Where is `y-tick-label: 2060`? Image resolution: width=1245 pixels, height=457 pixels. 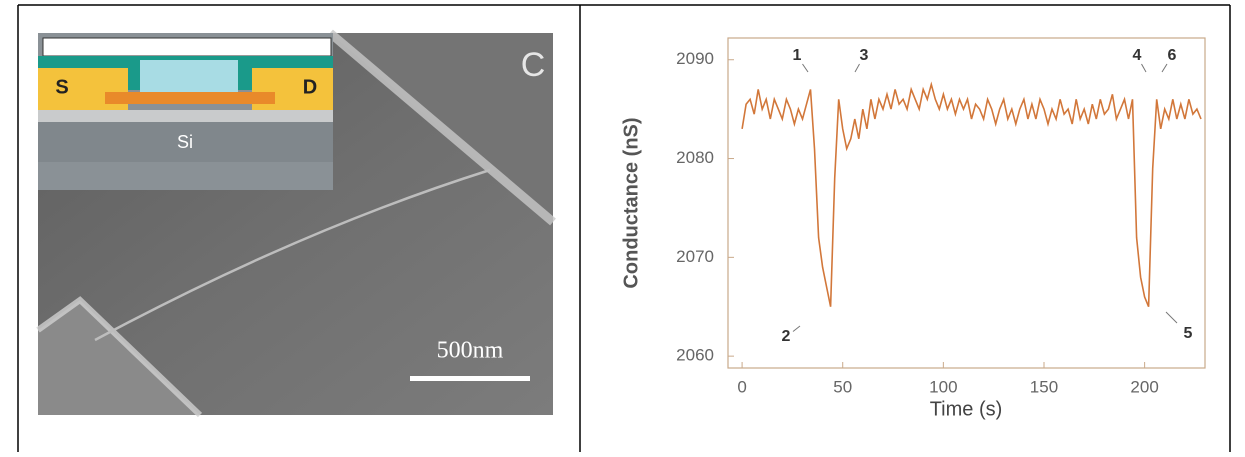
y-tick-label: 2060 is located at coordinates (695, 355).